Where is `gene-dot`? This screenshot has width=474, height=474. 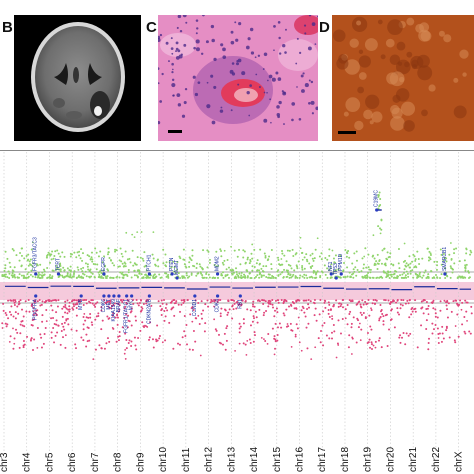
gene-dot is located at coordinates (149, 274).